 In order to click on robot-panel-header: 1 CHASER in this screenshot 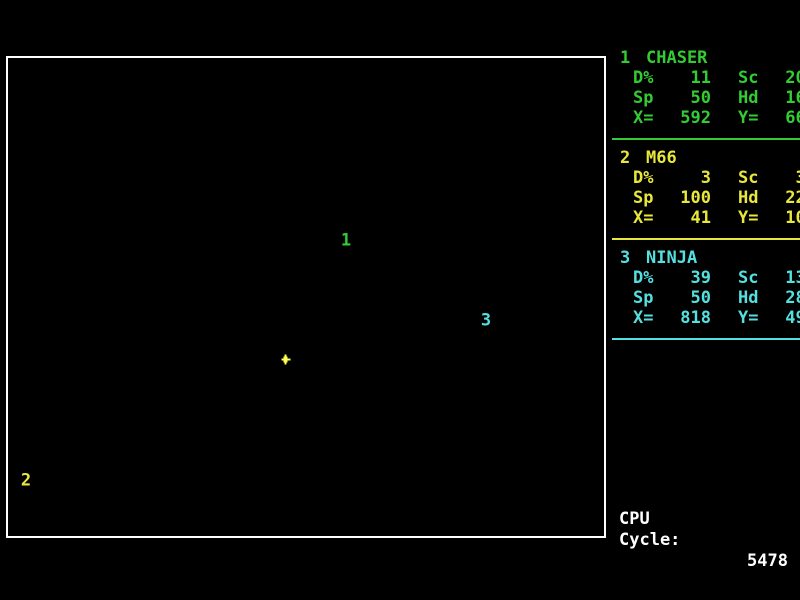, I will do `click(705, 58)`.